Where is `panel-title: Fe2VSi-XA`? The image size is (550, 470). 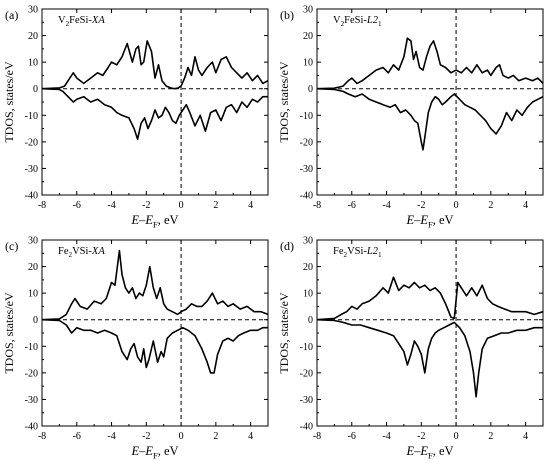
panel-title: Fe2VSi-XA is located at coordinates (81, 252).